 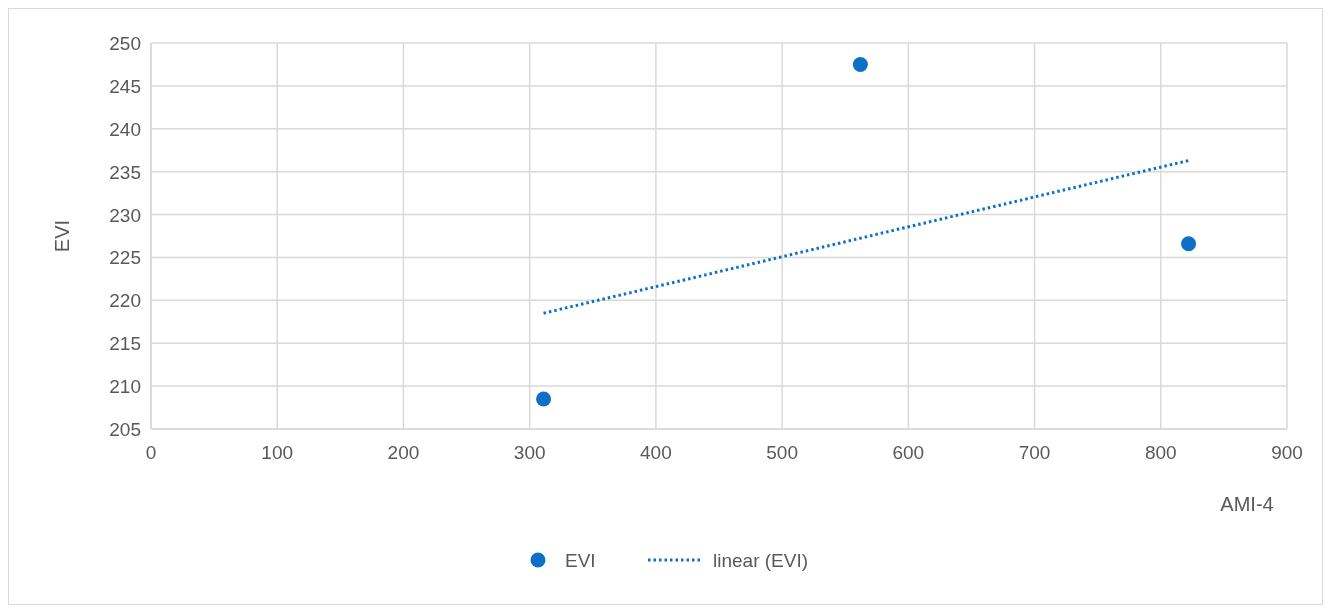 What do you see at coordinates (908, 452) in the screenshot?
I see `x-tick-label: 600` at bounding box center [908, 452].